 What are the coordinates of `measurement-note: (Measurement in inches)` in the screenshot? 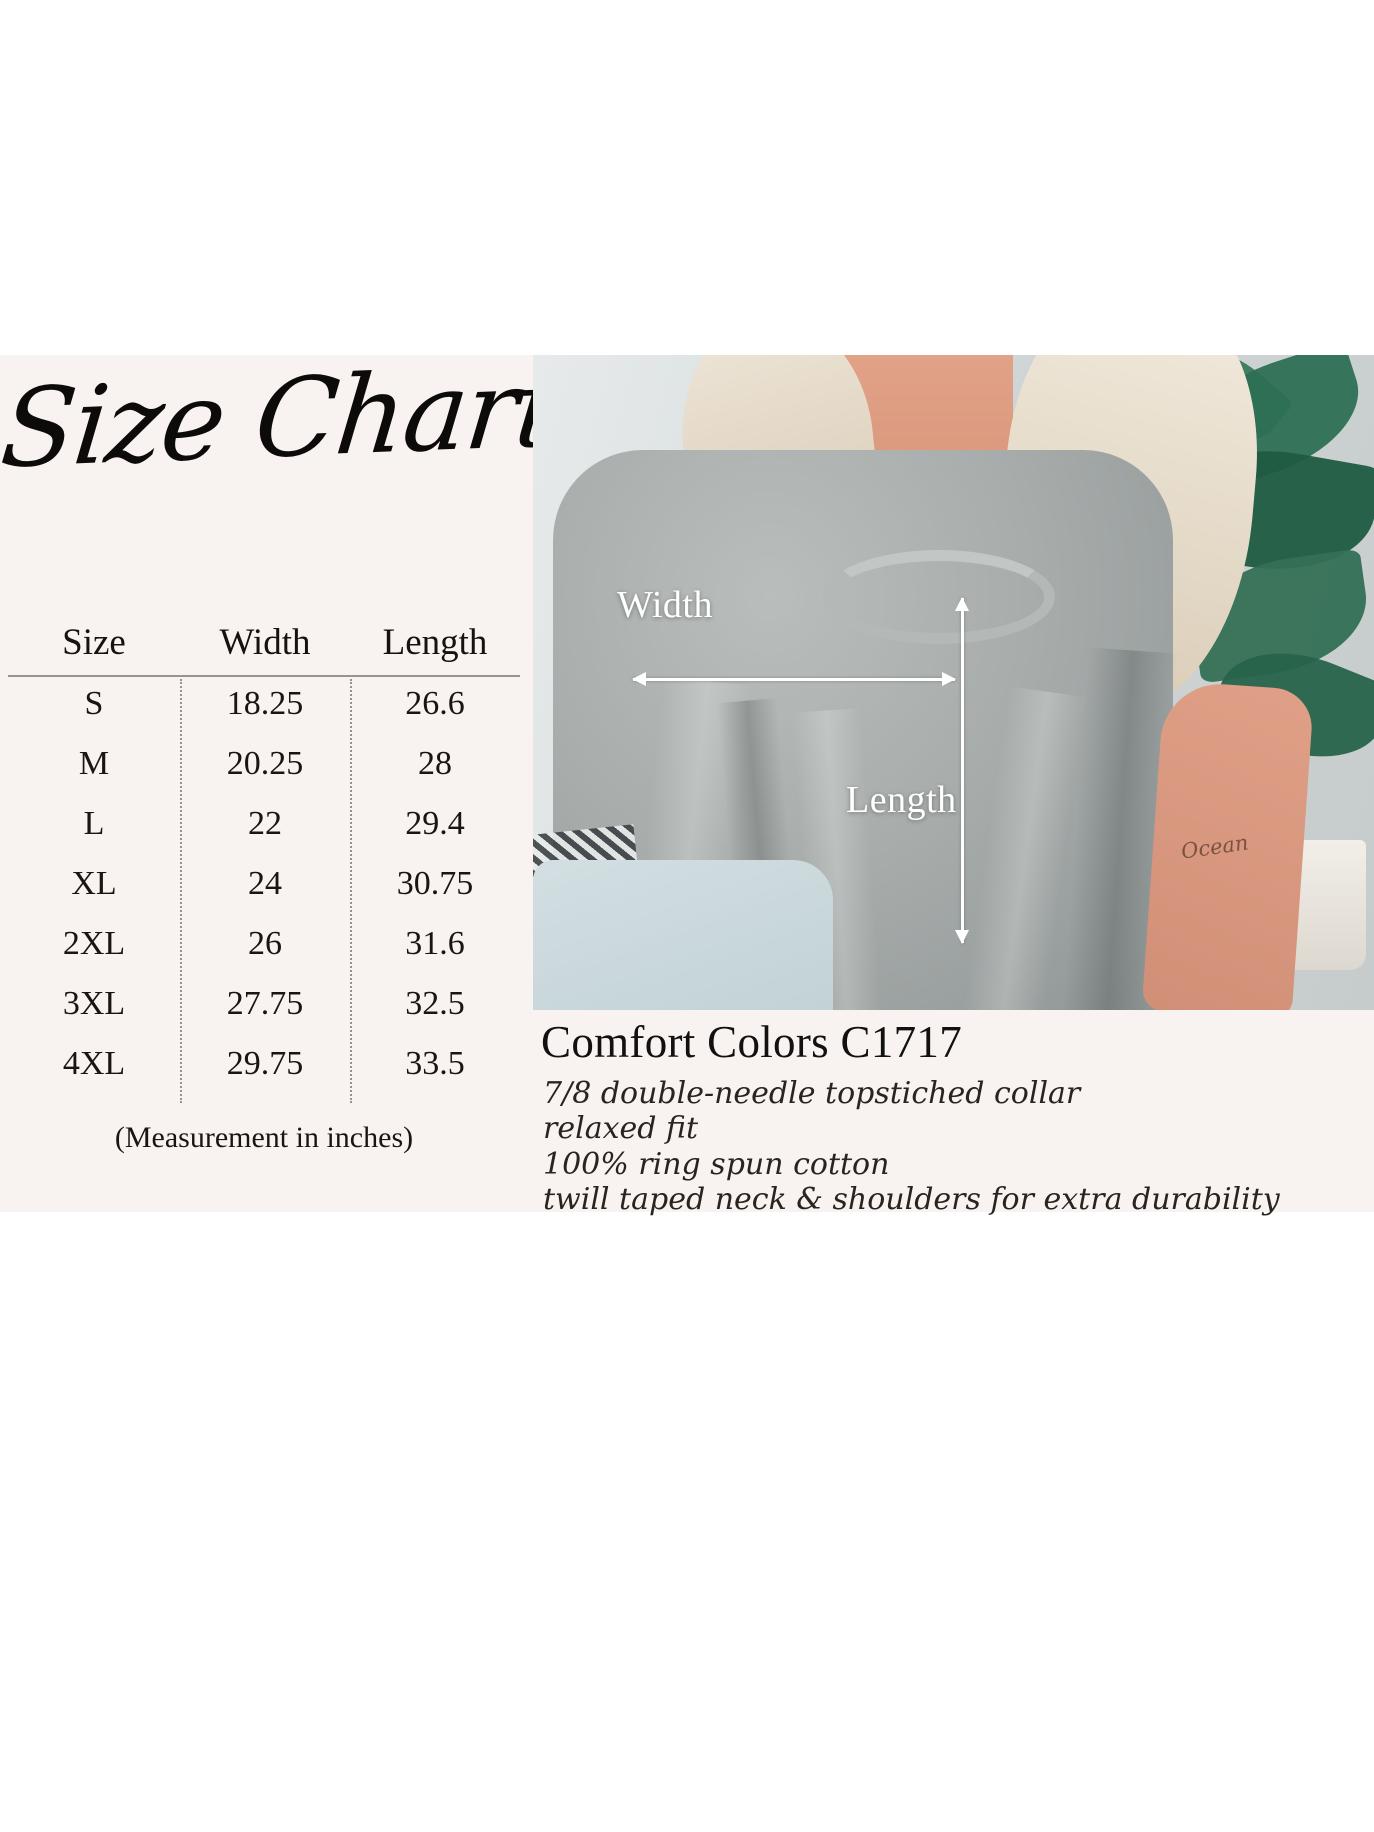 It's located at (264, 1137).